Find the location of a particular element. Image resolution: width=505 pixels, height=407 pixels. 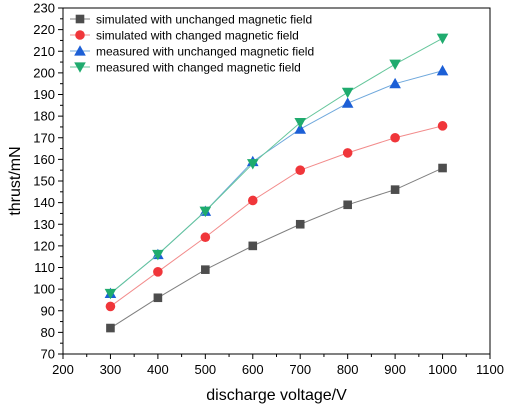

legend-label: measured with changed magnetic field is located at coordinates (198, 68).